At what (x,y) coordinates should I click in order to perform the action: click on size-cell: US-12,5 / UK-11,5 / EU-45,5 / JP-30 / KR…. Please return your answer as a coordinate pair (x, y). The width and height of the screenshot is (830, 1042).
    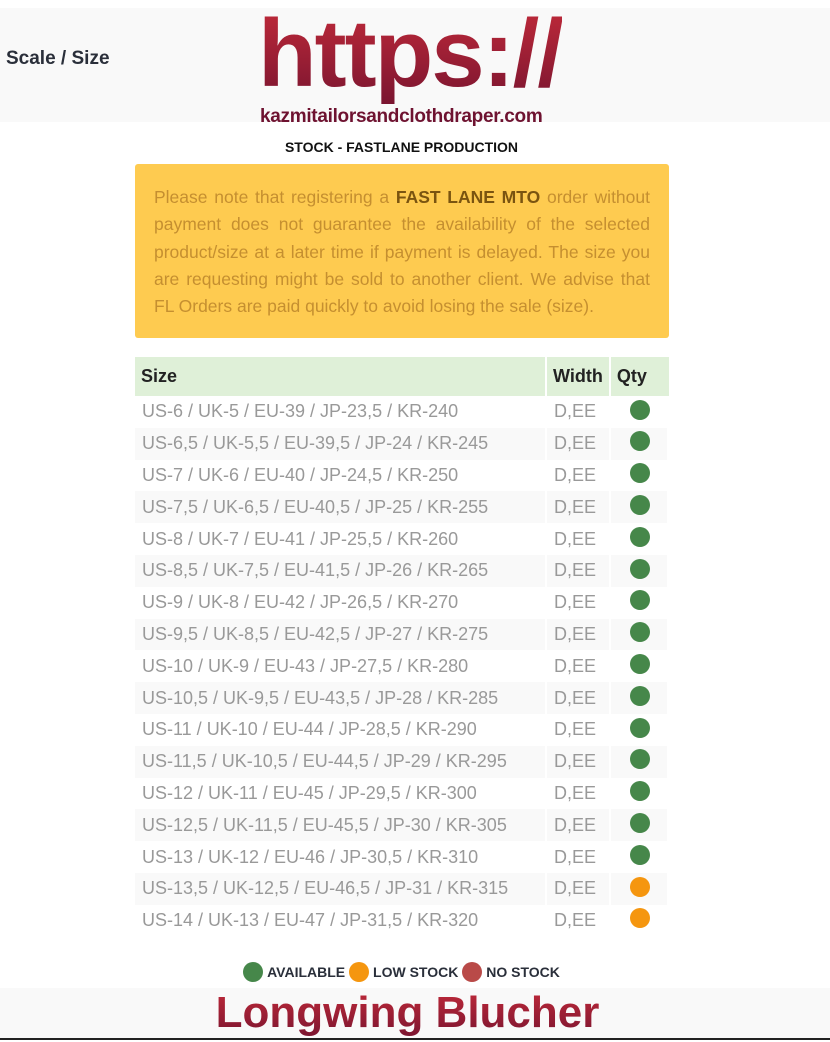
    Looking at the image, I should click on (341, 825).